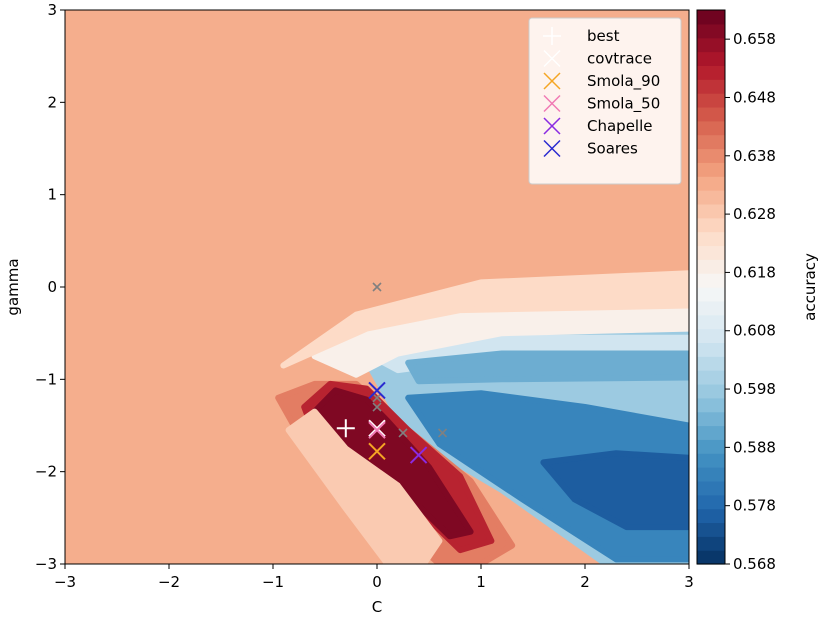 The height and width of the screenshot is (623, 830). Describe the element at coordinates (13, 286) in the screenshot. I see `y-axis-label: gamma` at that location.